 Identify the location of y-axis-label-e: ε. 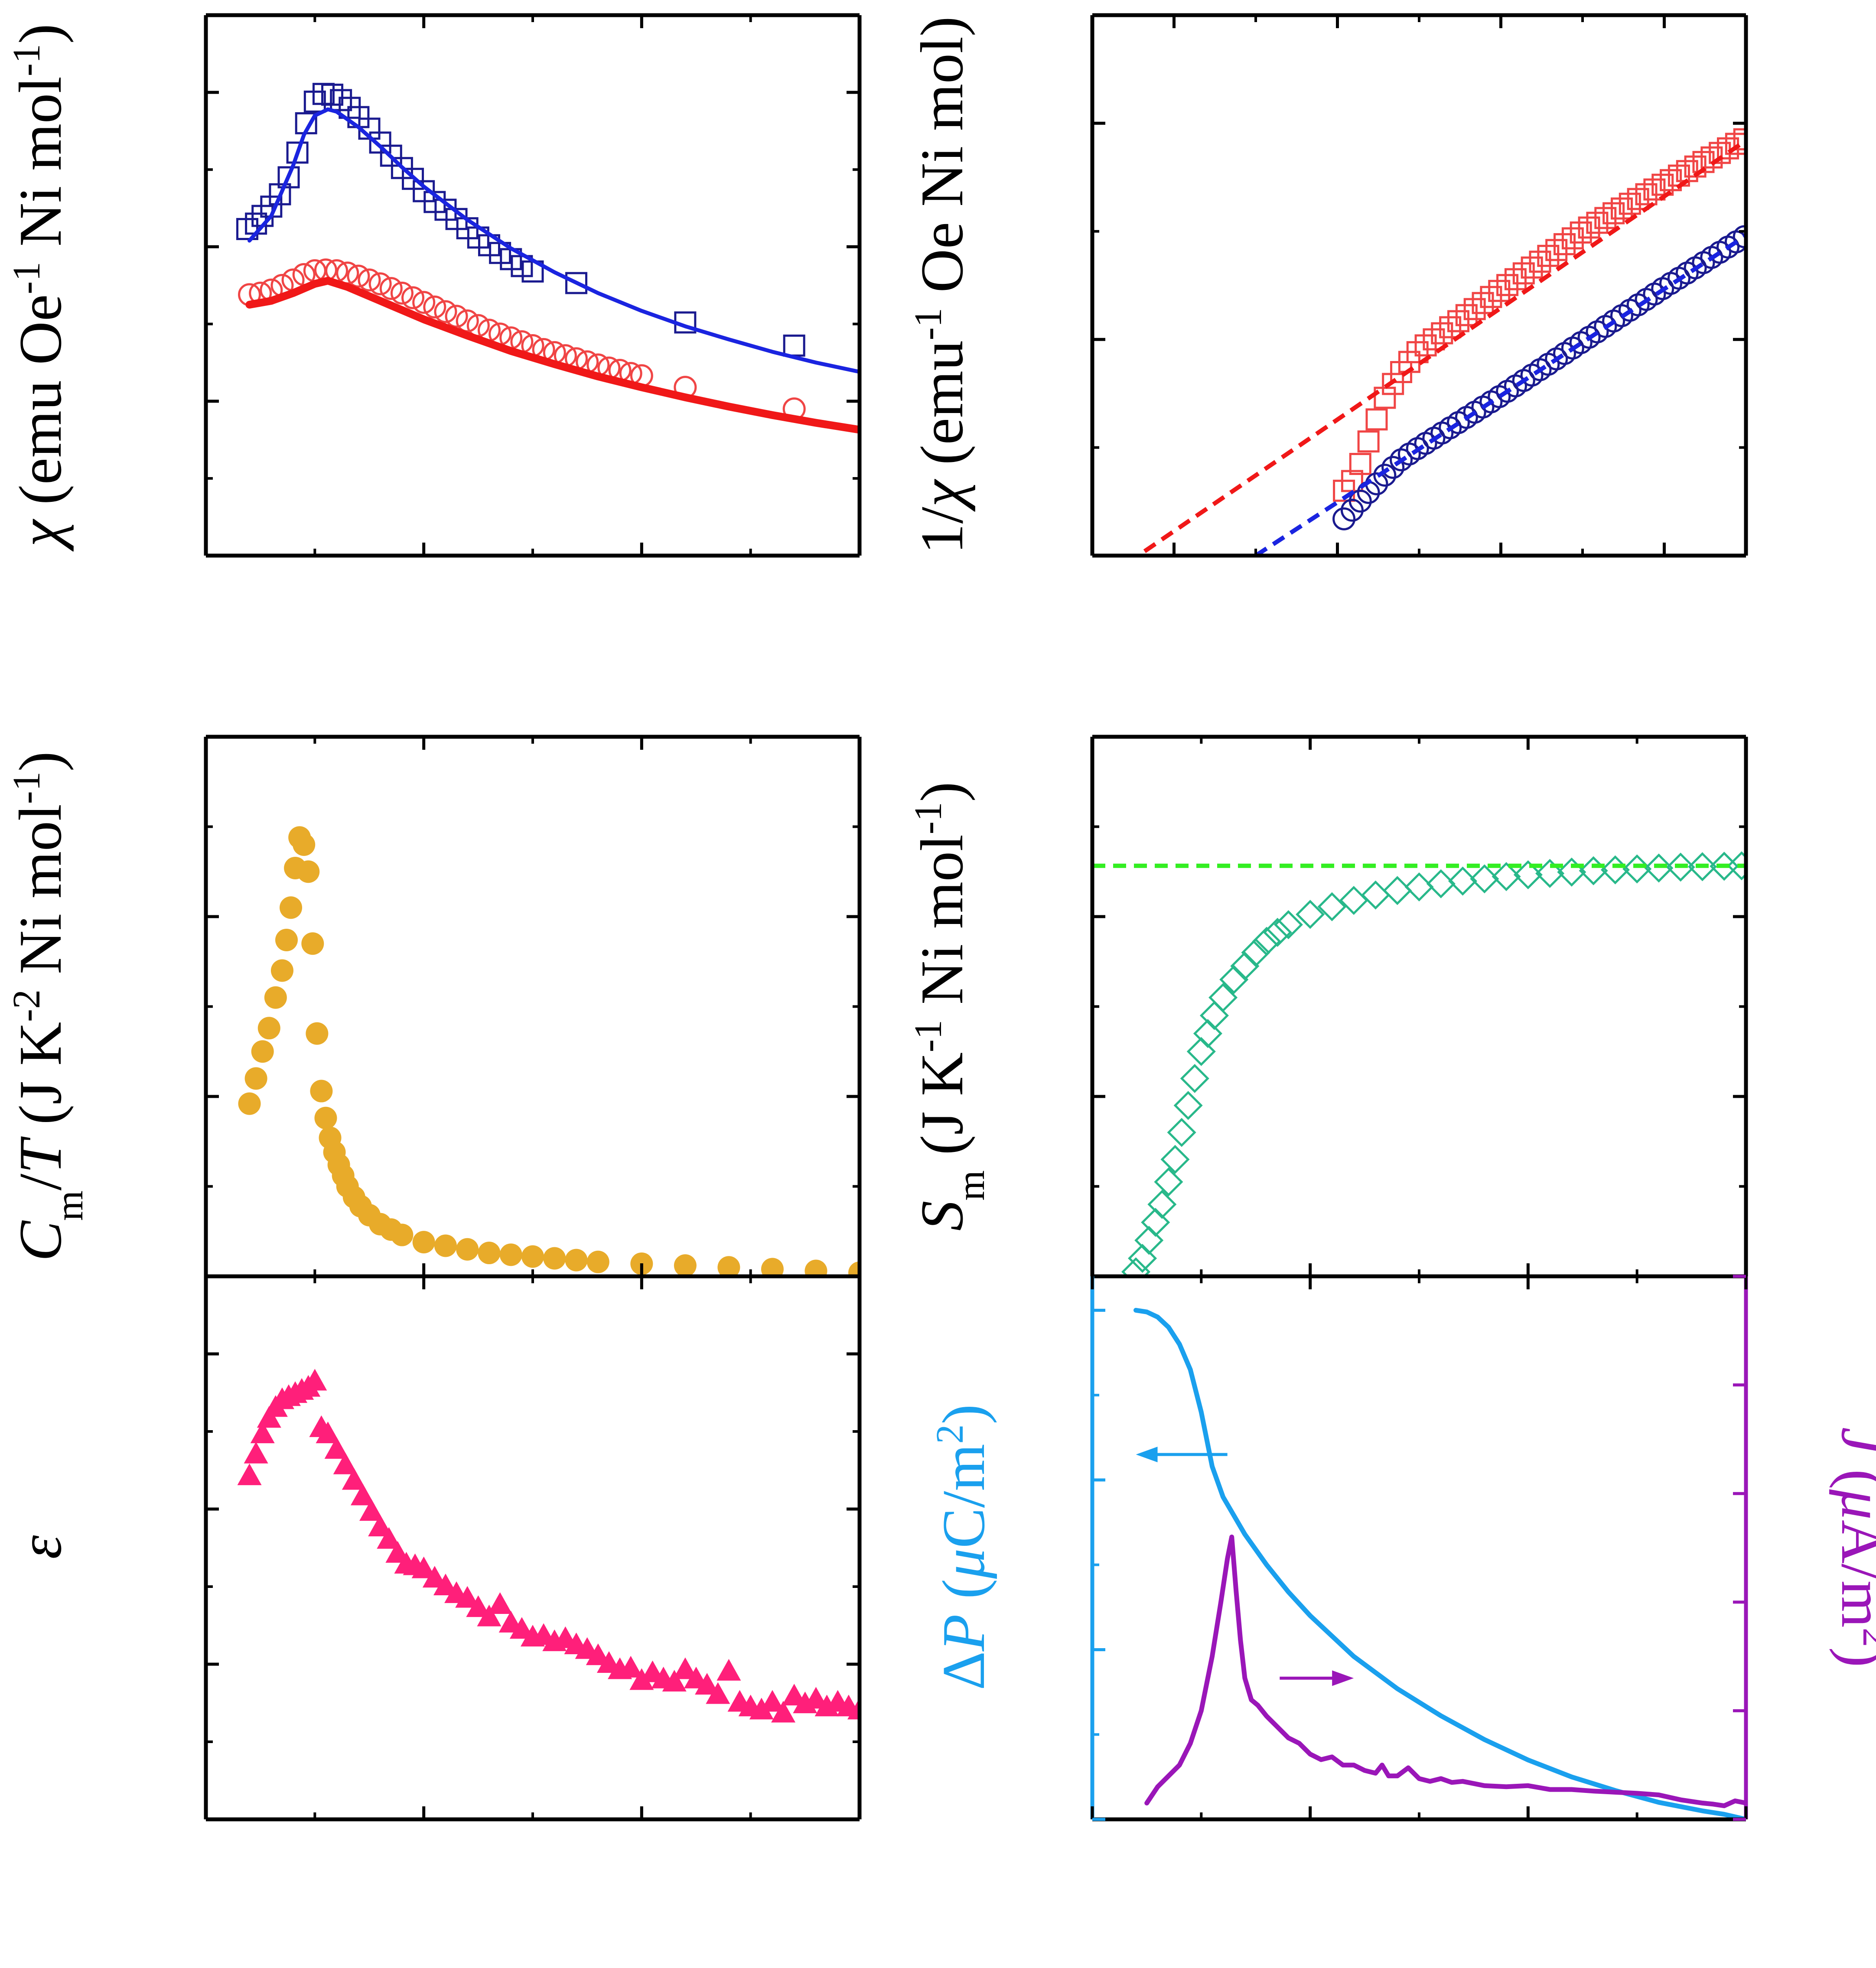
(40, 1547).